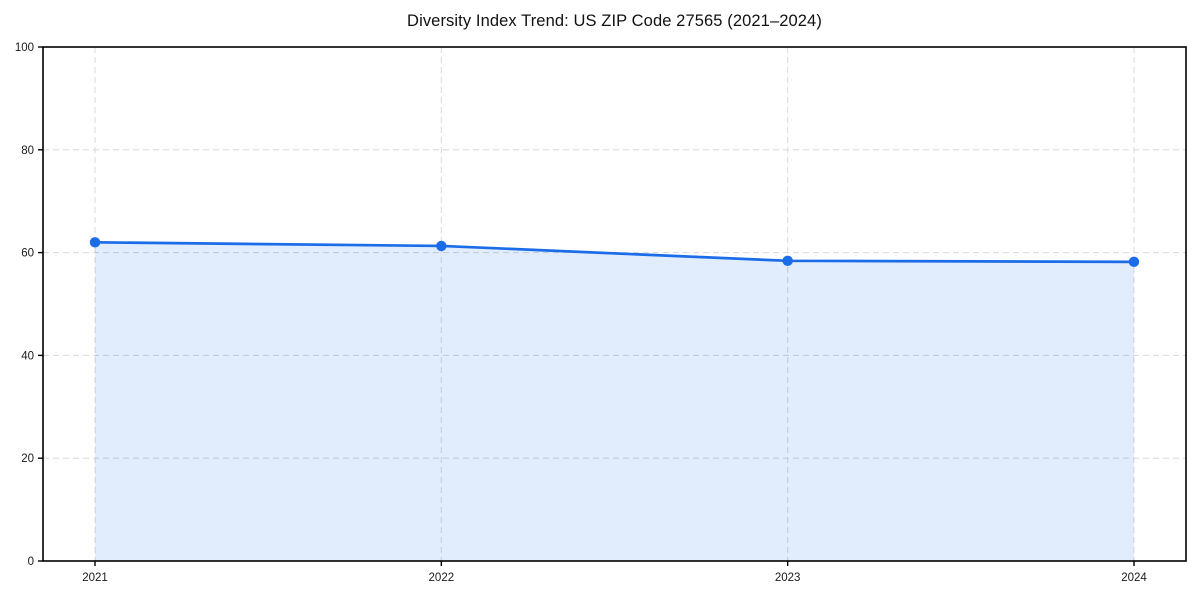 This screenshot has width=1200, height=600. What do you see at coordinates (24, 48) in the screenshot?
I see `y-tick-label: 100` at bounding box center [24, 48].